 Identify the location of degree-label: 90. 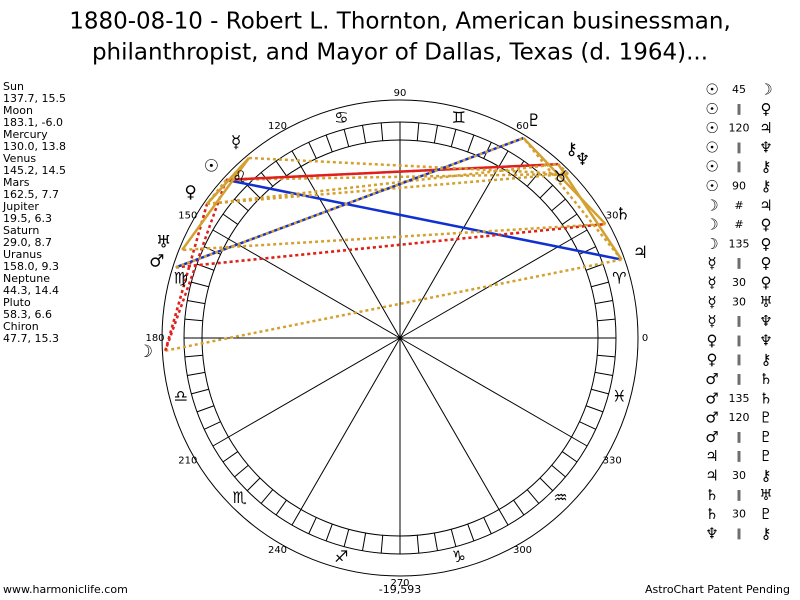
(400, 93).